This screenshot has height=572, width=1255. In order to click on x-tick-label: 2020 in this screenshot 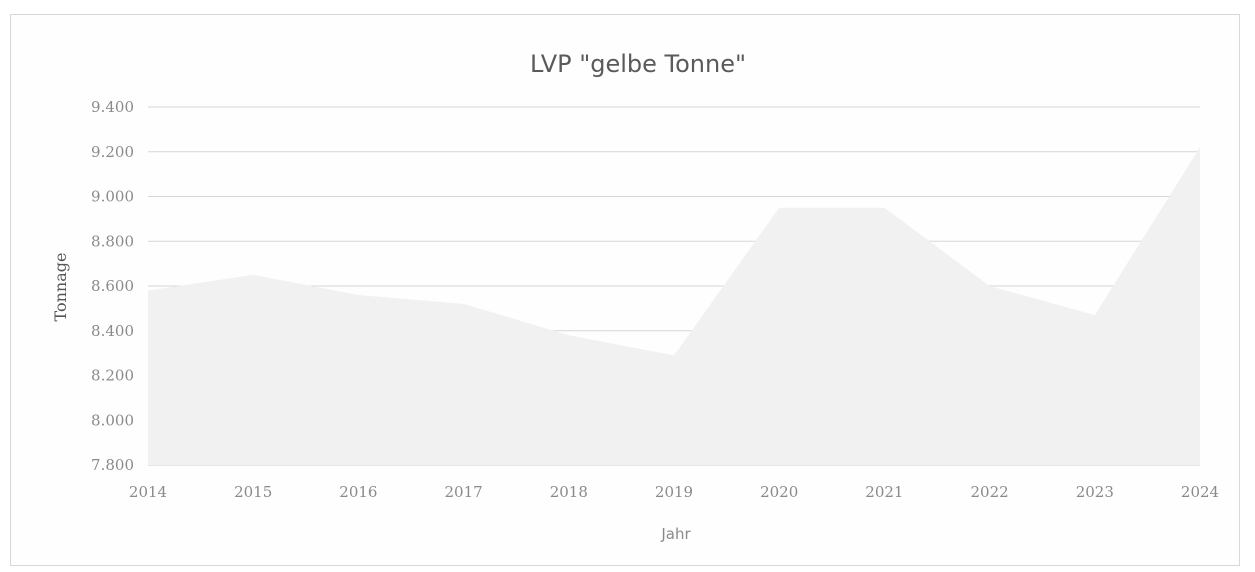, I will do `click(779, 492)`.